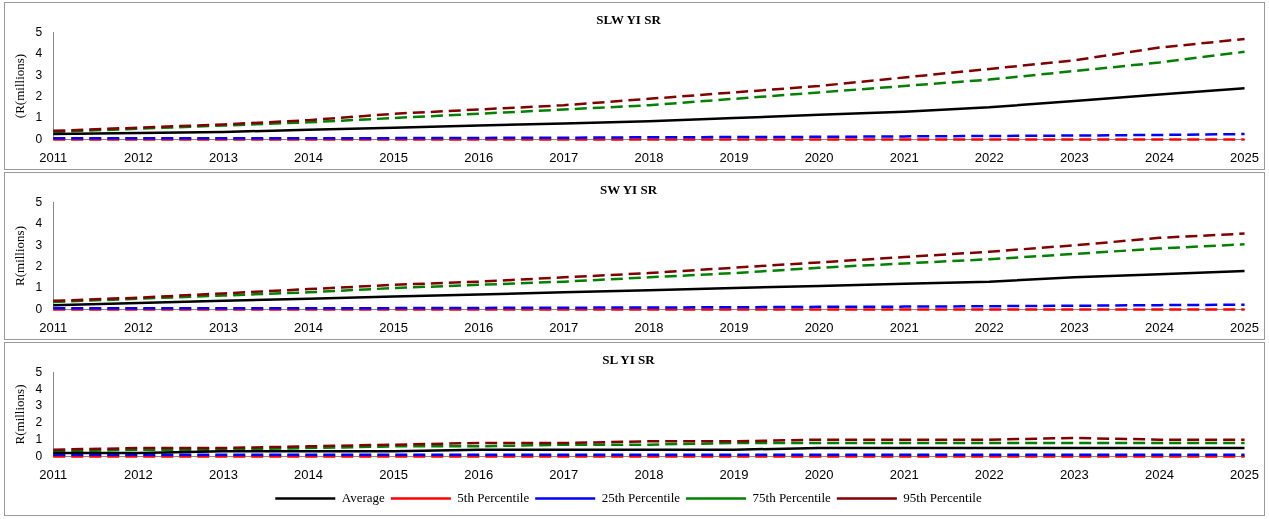 The image size is (1269, 519). Describe the element at coordinates (628, 190) in the screenshot. I see `chart-title: SW YI SR` at that location.